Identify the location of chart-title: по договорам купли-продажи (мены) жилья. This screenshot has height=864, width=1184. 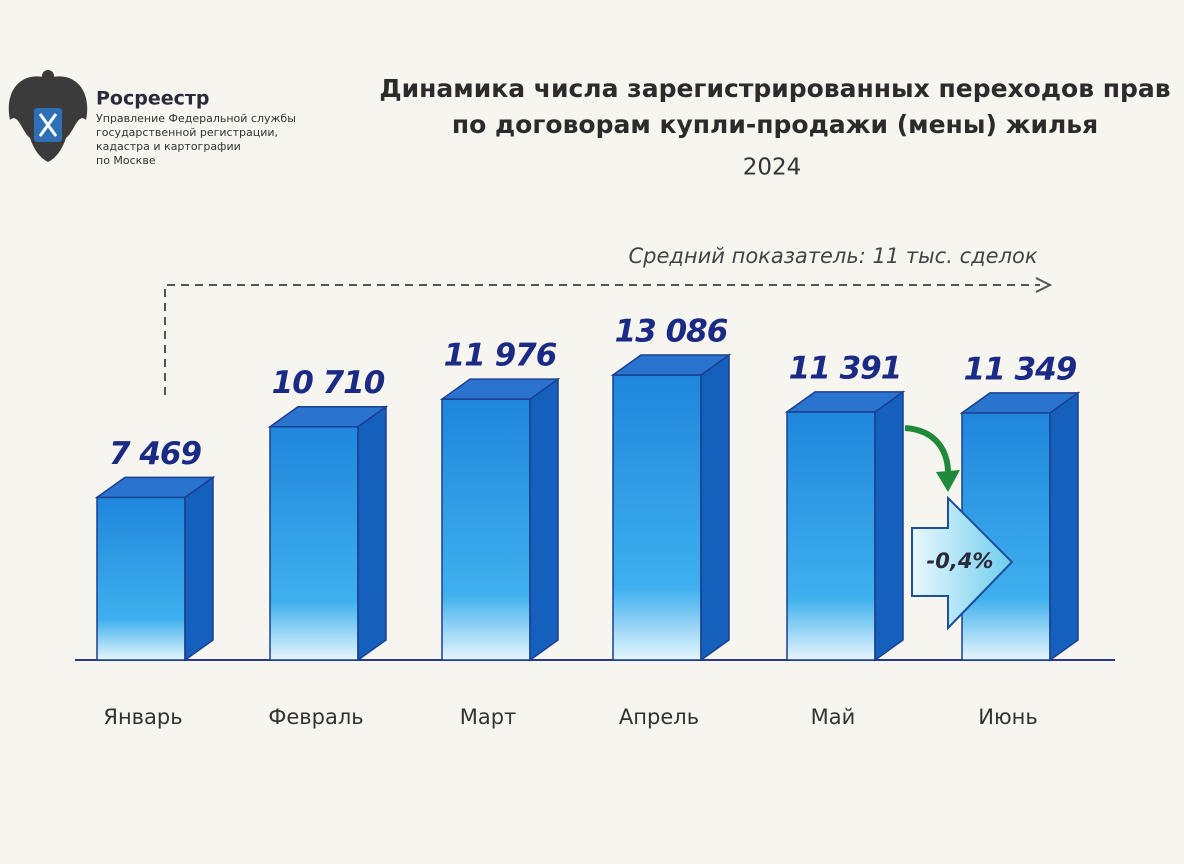
(775, 124).